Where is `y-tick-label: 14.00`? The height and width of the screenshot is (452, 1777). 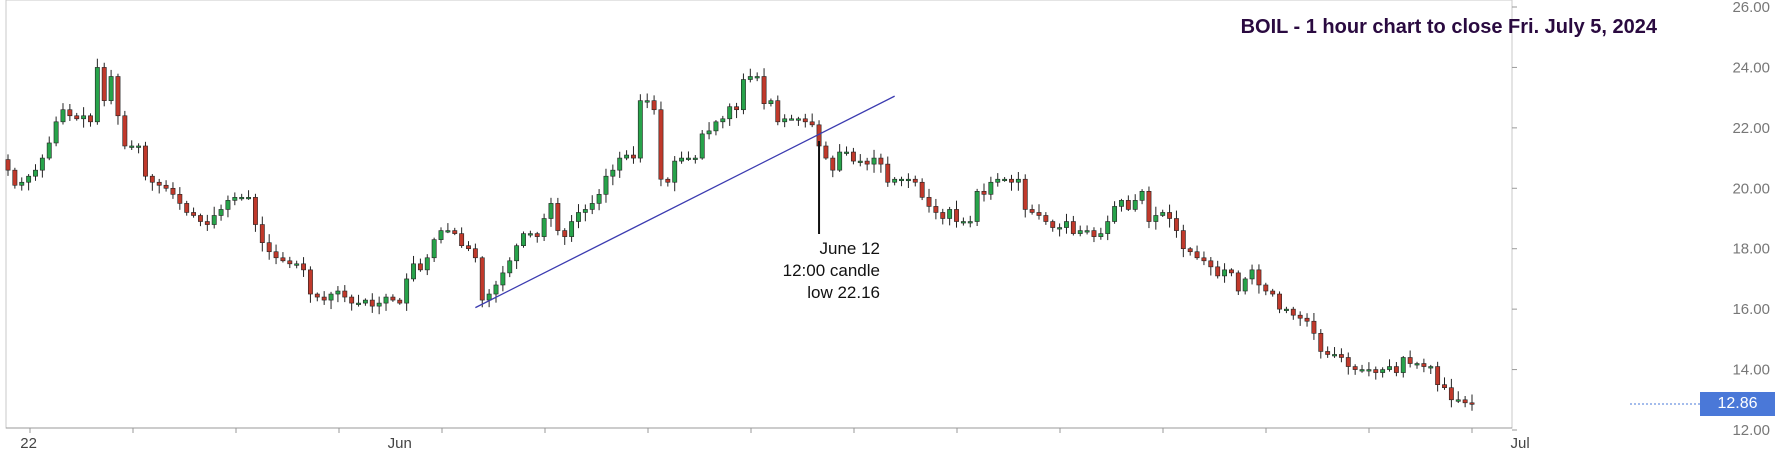 y-tick-label: 14.00 is located at coordinates (1751, 370).